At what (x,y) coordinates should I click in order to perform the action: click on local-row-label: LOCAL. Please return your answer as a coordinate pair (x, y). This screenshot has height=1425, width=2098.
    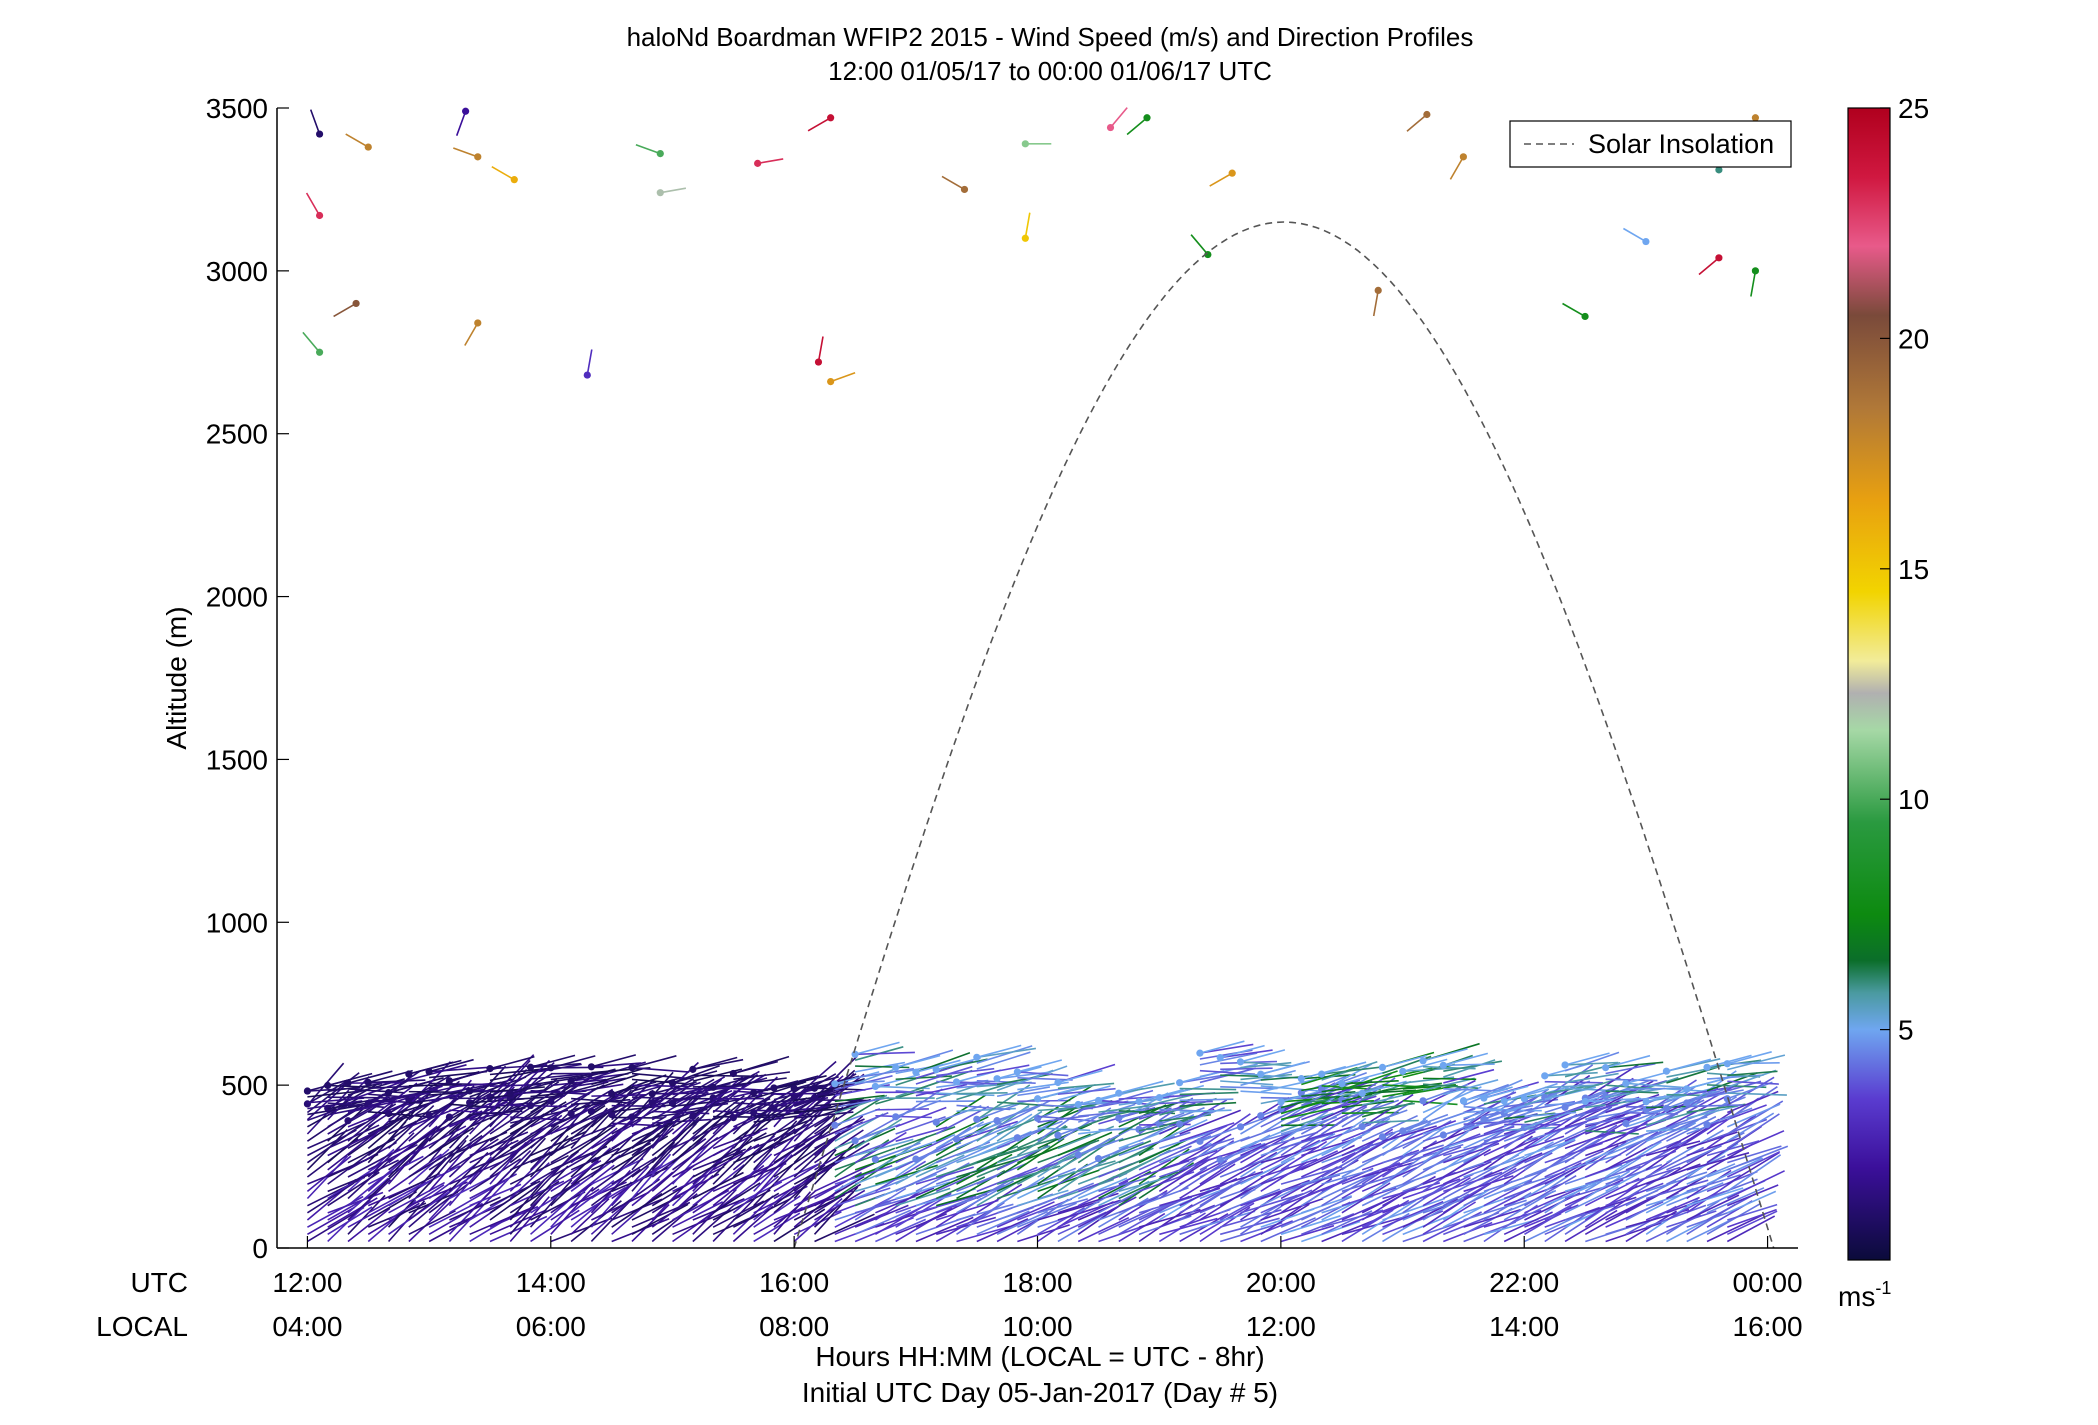
    Looking at the image, I should click on (142, 1326).